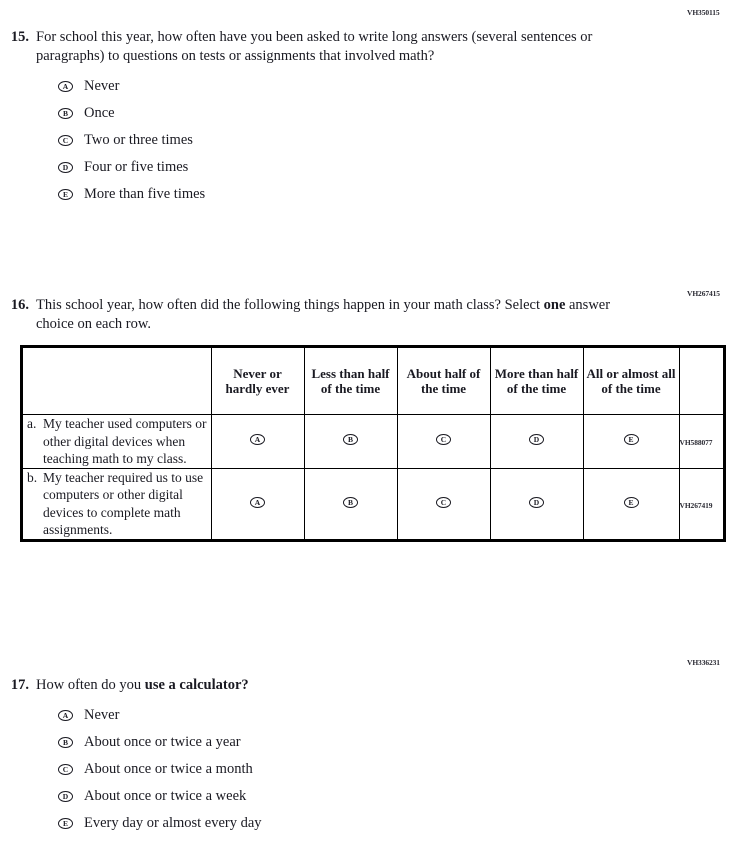 This screenshot has height=843, width=749. I want to click on question-15-number: 15., so click(19, 37).